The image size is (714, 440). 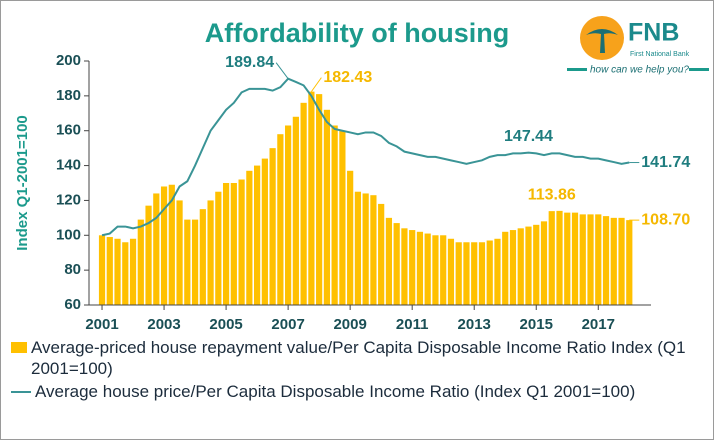 I want to click on y-axis-label: Index Q1-2001=100, so click(x=22, y=183).